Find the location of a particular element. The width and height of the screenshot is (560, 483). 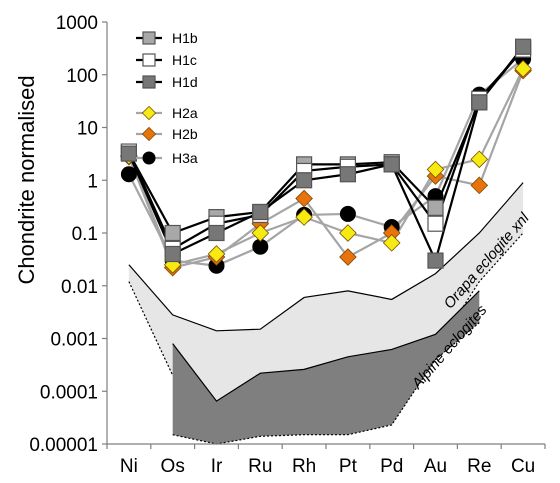

x-tick-label: Au is located at coordinates (435, 466).